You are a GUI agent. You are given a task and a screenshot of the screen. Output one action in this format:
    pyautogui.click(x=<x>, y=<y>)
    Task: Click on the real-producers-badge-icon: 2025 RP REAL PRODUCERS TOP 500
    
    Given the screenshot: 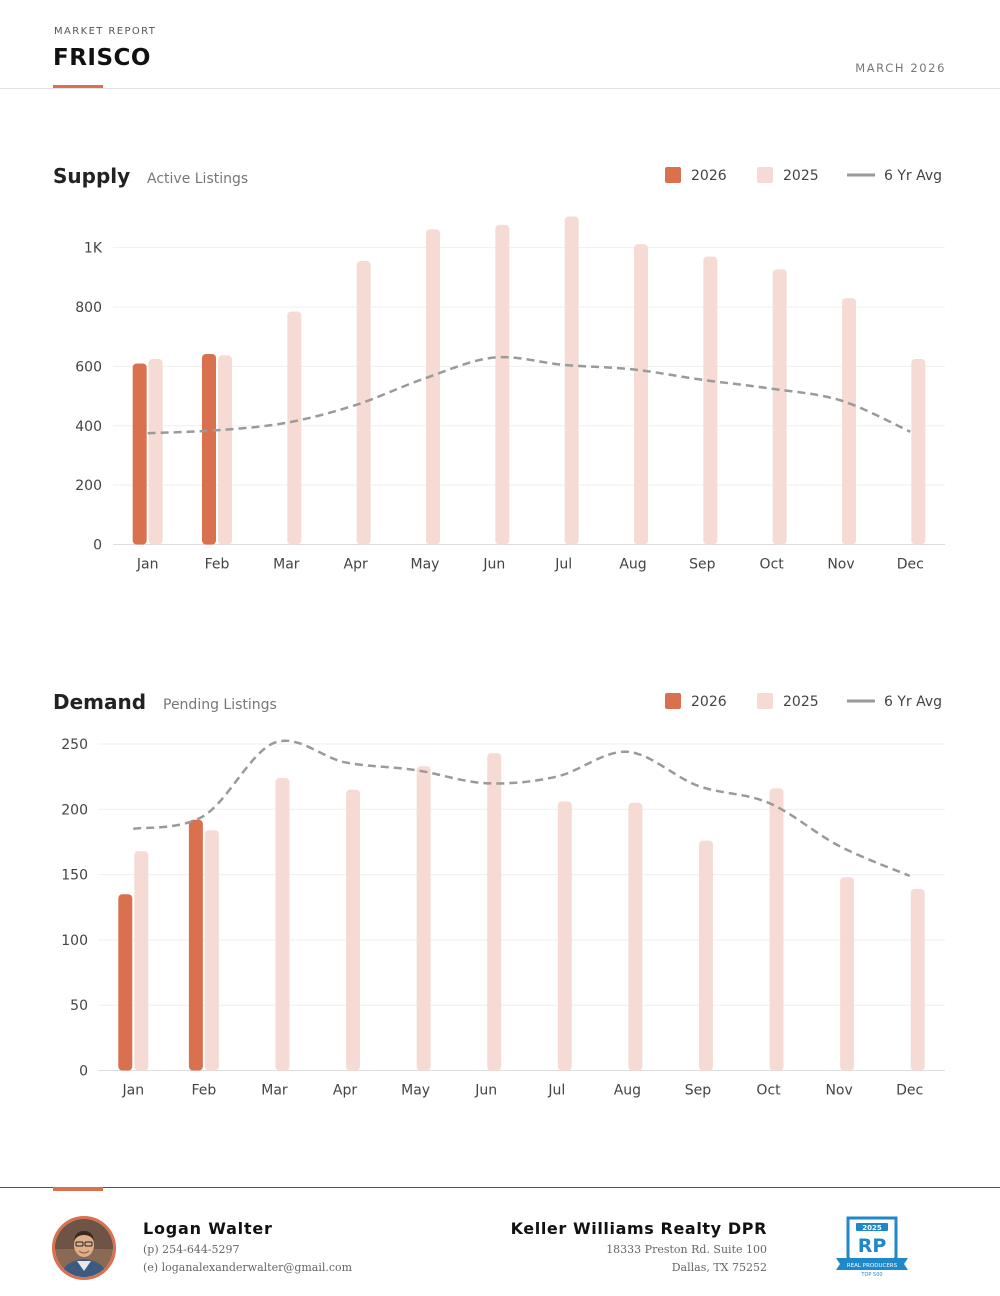 What is the action you would take?
    pyautogui.click(x=872, y=1247)
    